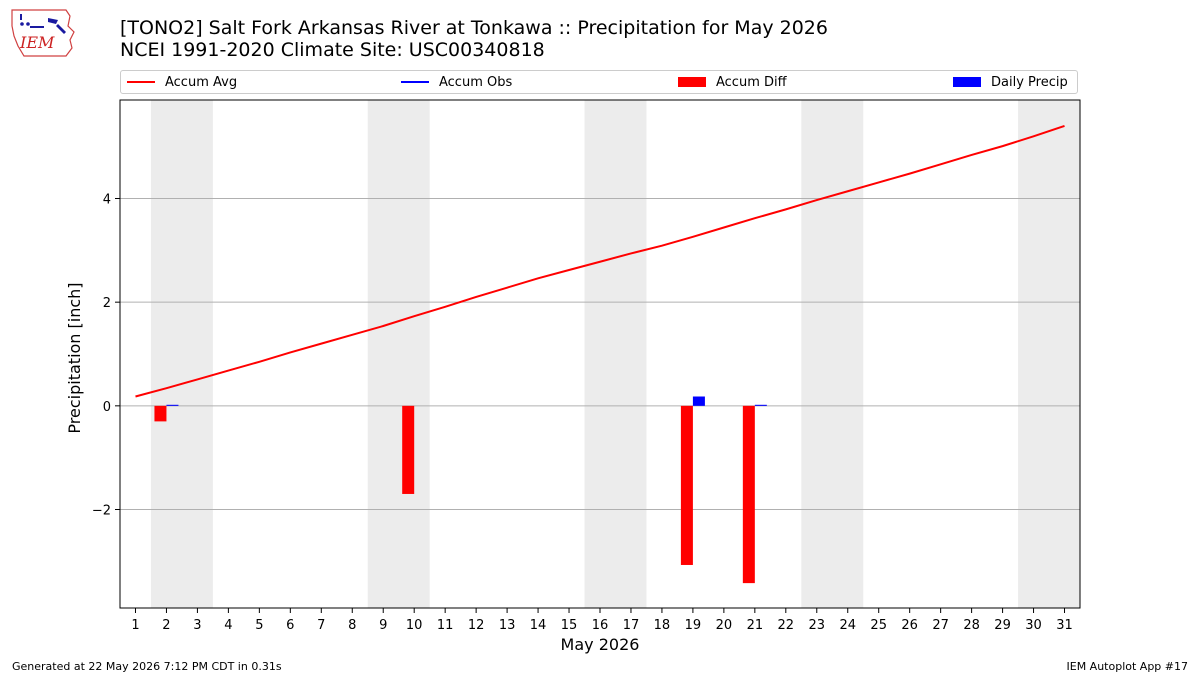 The image size is (1200, 675). Describe the element at coordinates (600, 644) in the screenshot. I see `x-axis-label: May 2026` at that location.